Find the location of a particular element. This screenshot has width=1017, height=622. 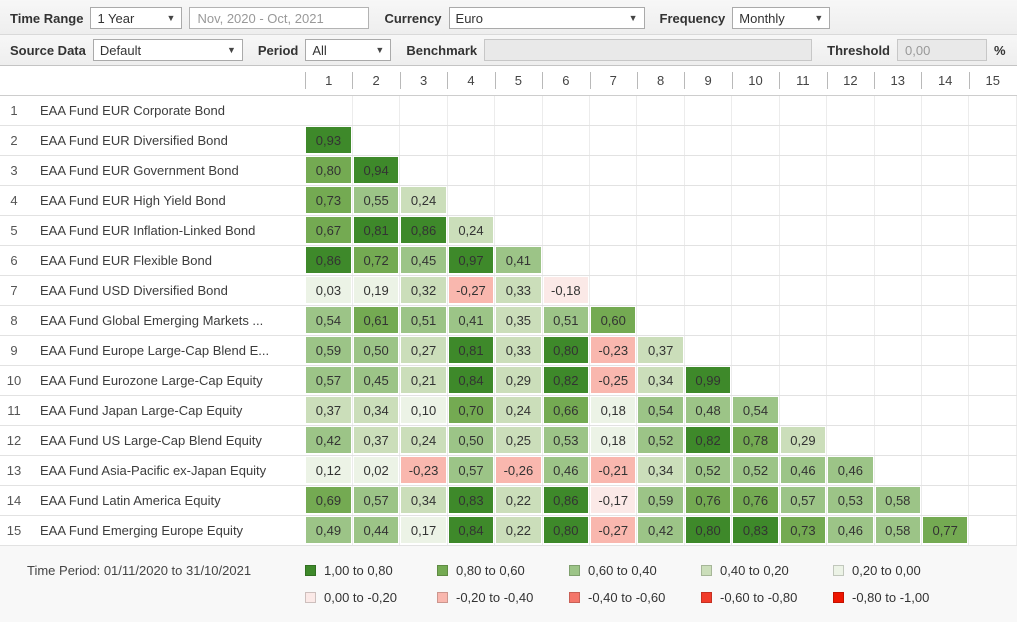

period-select: All ▼ is located at coordinates (348, 50).